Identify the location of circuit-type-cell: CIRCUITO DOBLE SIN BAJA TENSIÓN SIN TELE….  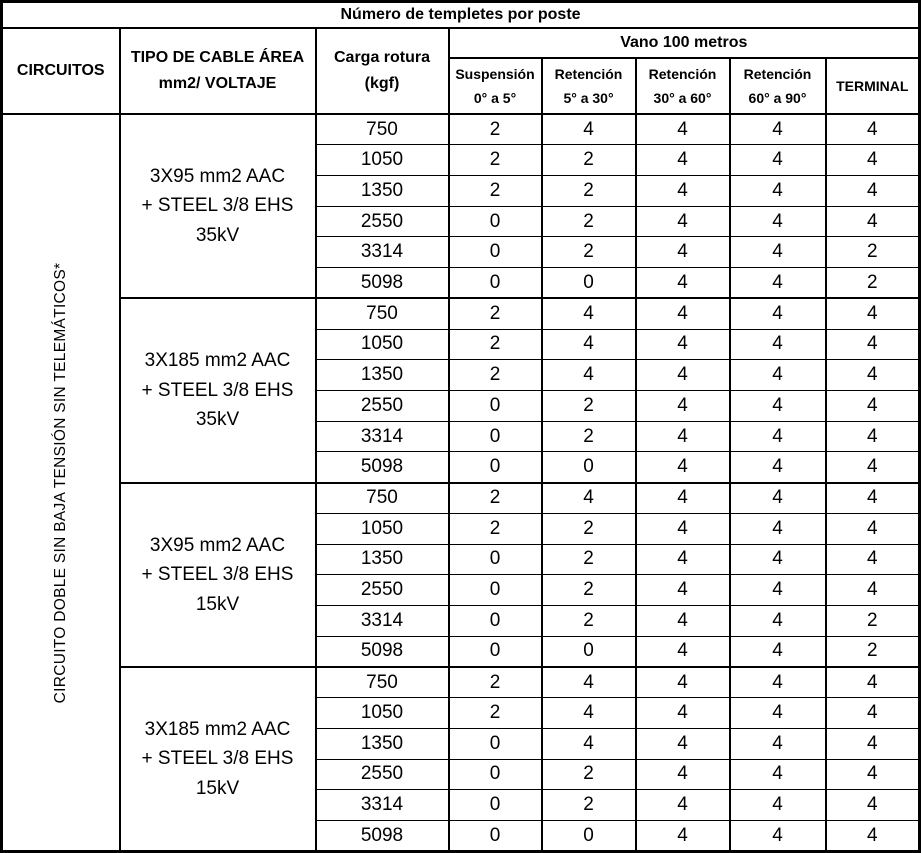
(60, 482).